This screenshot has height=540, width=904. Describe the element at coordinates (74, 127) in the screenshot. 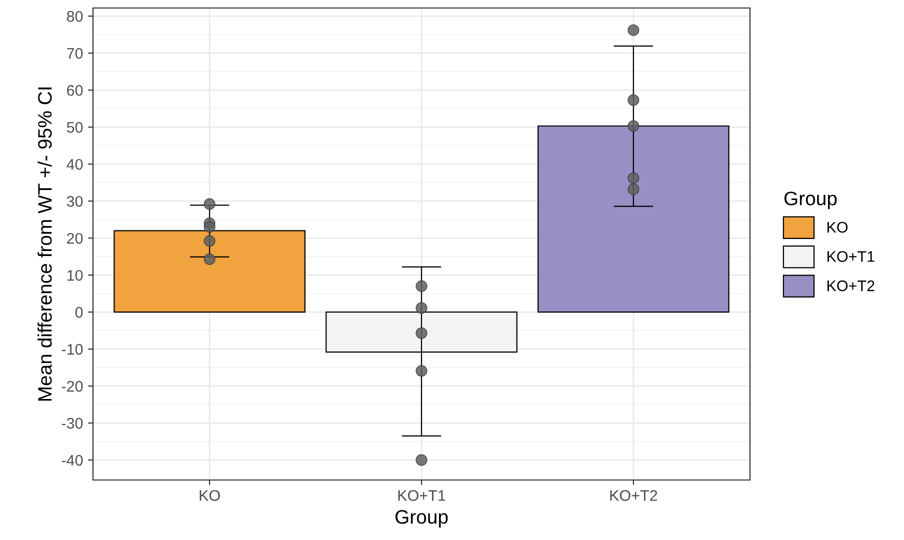

I see `y-tick-label: 50` at that location.